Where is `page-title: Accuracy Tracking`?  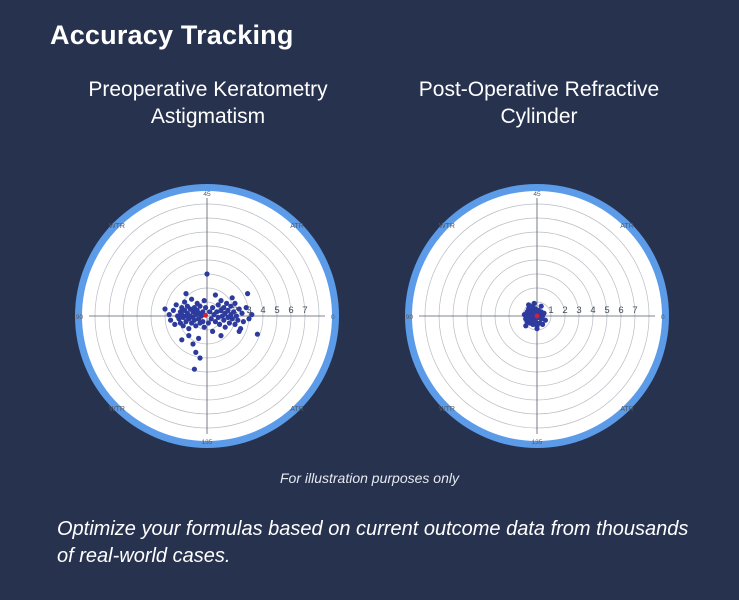 page-title: Accuracy Tracking is located at coordinates (172, 35).